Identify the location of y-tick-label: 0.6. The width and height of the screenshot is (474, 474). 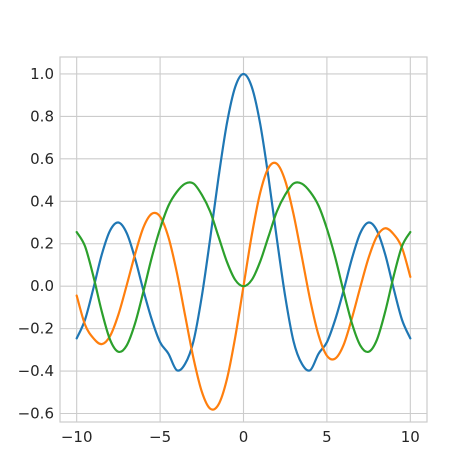
(42, 159).